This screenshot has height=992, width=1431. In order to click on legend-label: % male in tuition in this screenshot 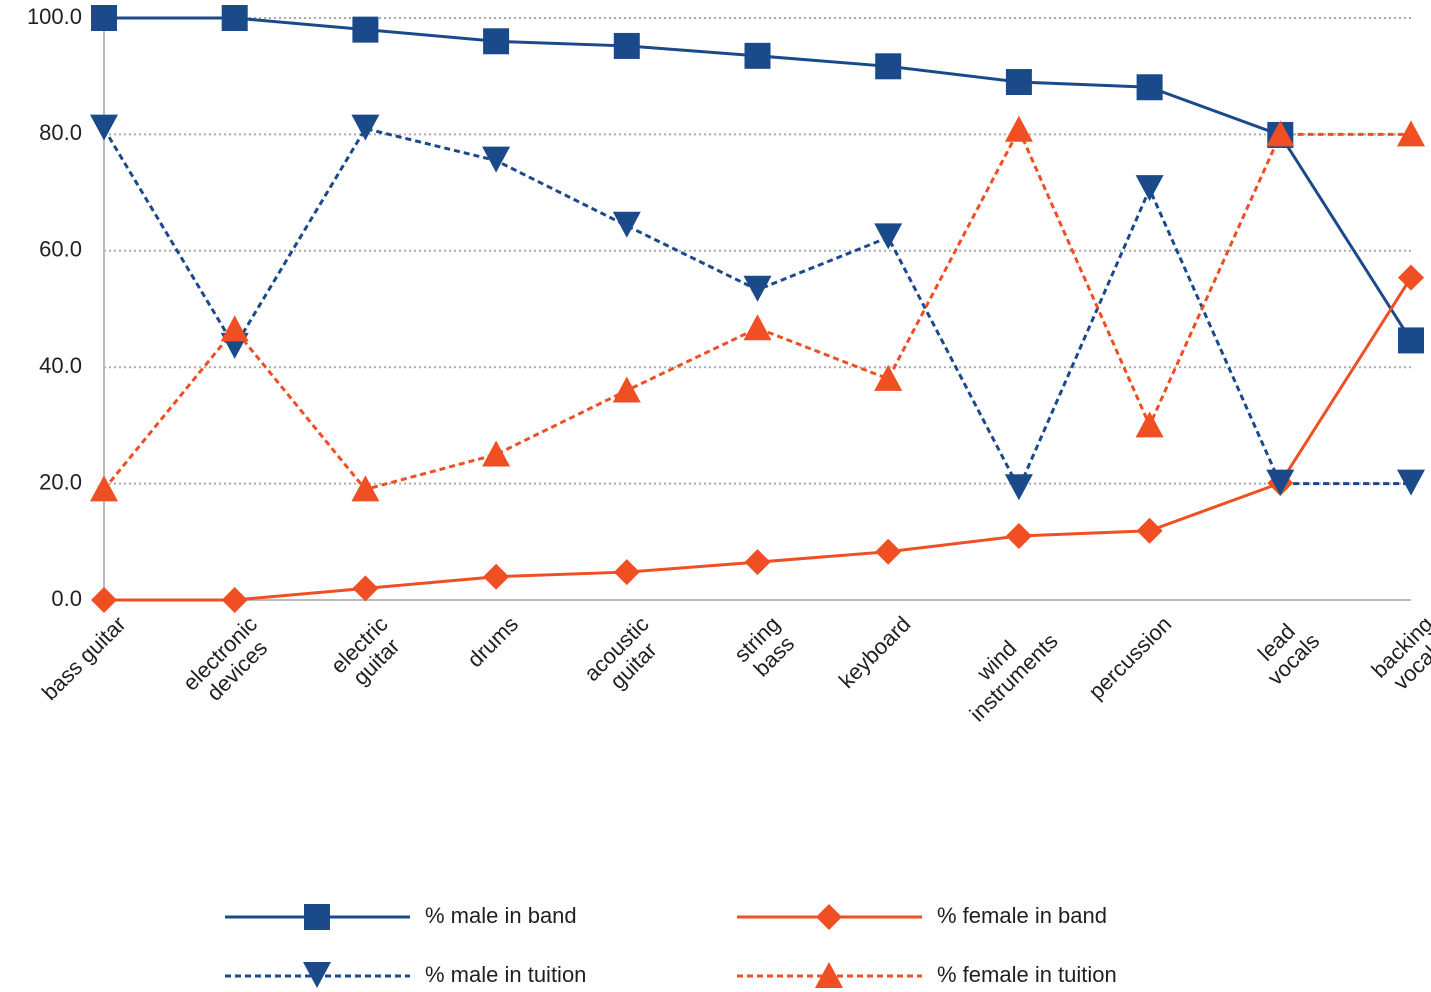, I will do `click(505, 974)`.